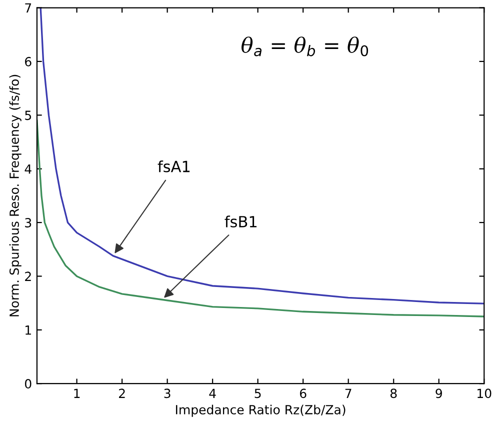  What do you see at coordinates (485, 393) in the screenshot?
I see `x-tick-label: 10` at bounding box center [485, 393].